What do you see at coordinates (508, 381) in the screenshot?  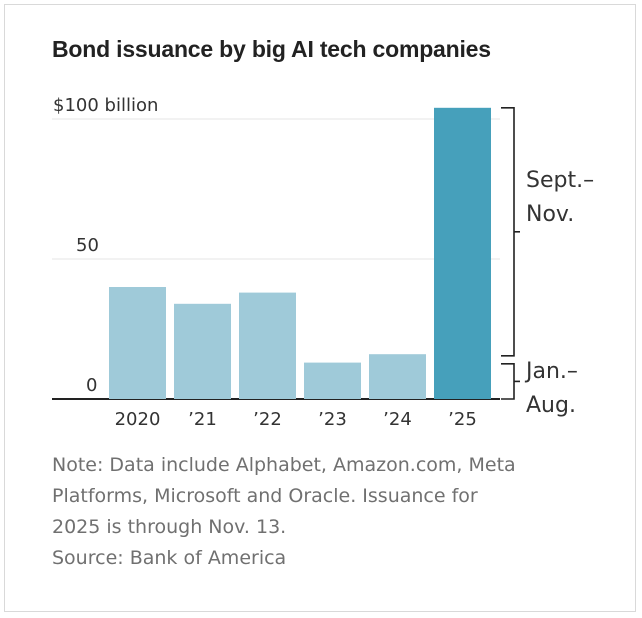 I see `bracket-jan-aug` at bounding box center [508, 381].